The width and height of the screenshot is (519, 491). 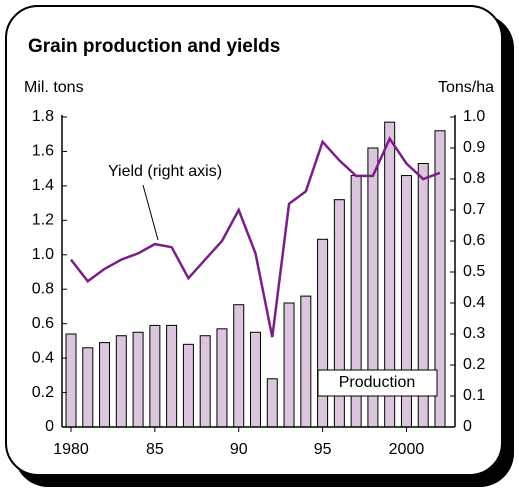 I want to click on y-tick-label: 1.4, so click(x=43, y=185).